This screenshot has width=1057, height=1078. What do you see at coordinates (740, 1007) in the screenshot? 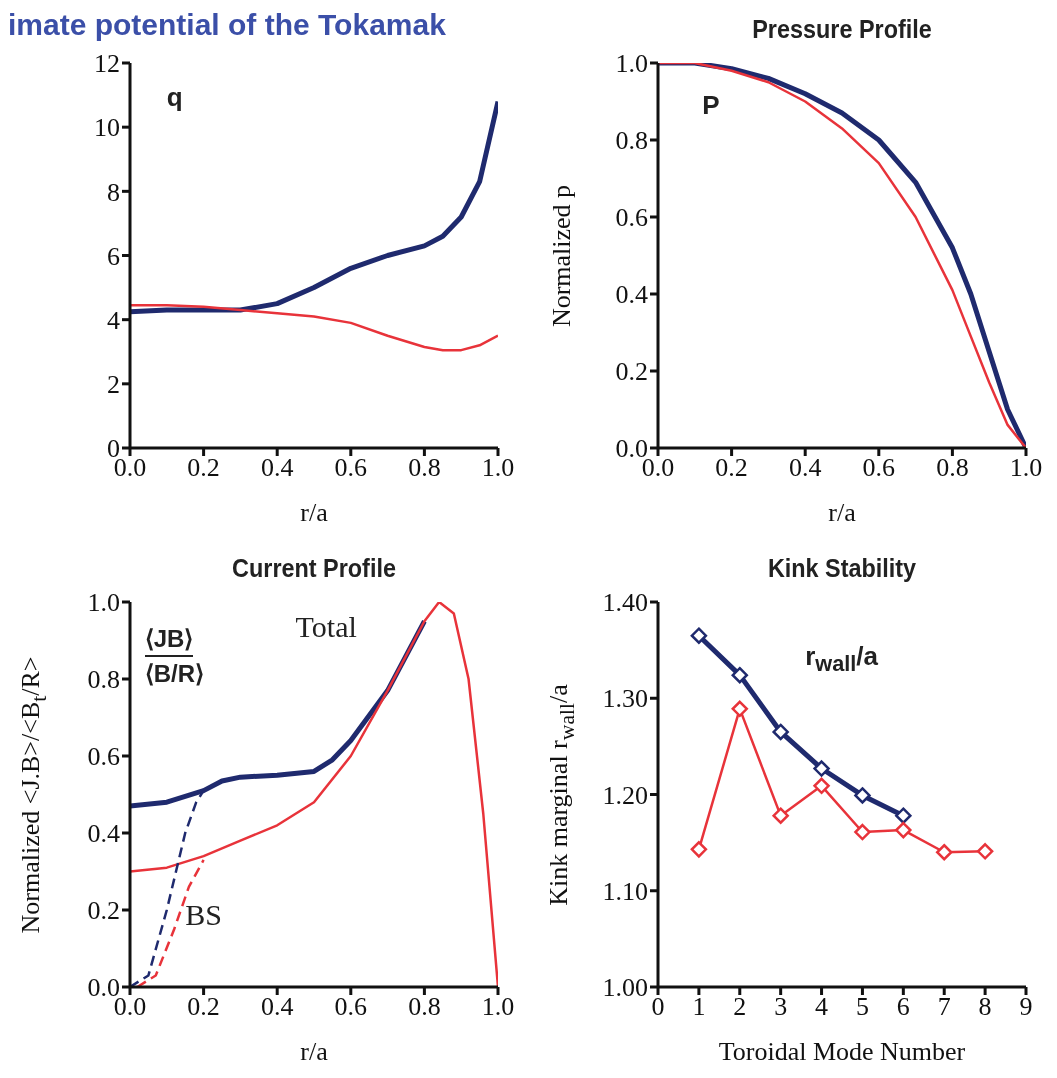
I see `x-tick-label: 2` at bounding box center [740, 1007].